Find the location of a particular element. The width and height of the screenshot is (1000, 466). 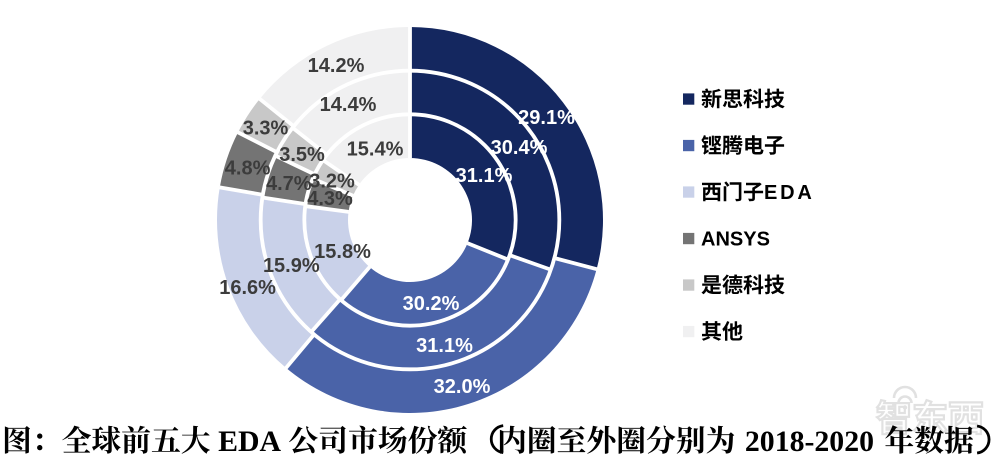

svg-text: 14.2% is located at coordinates (336, 66).